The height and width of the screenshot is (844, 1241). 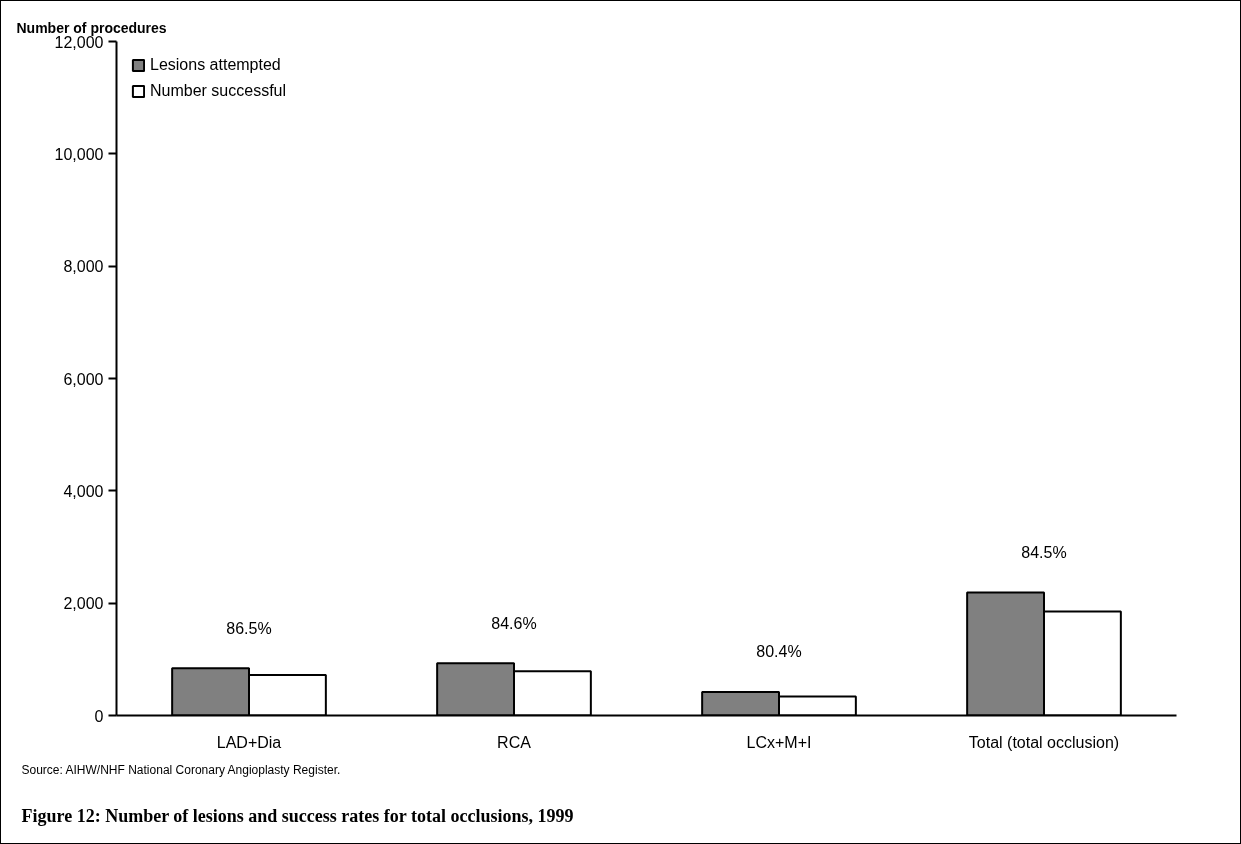 What do you see at coordinates (249, 628) in the screenshot?
I see `annotation: 86.5%` at bounding box center [249, 628].